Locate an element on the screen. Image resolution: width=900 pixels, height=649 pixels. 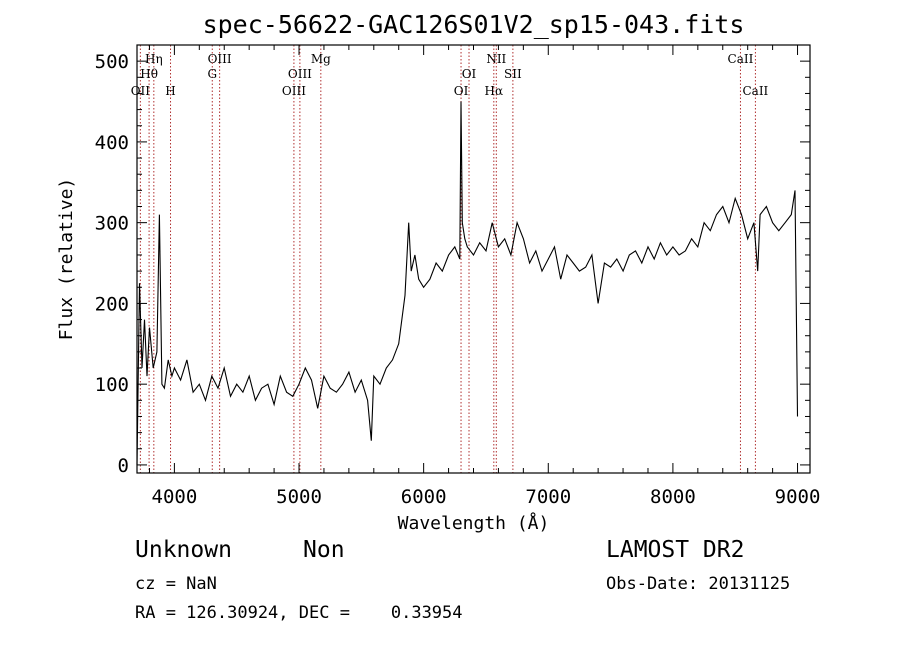
object-subclass: Non is located at coordinates (324, 550).